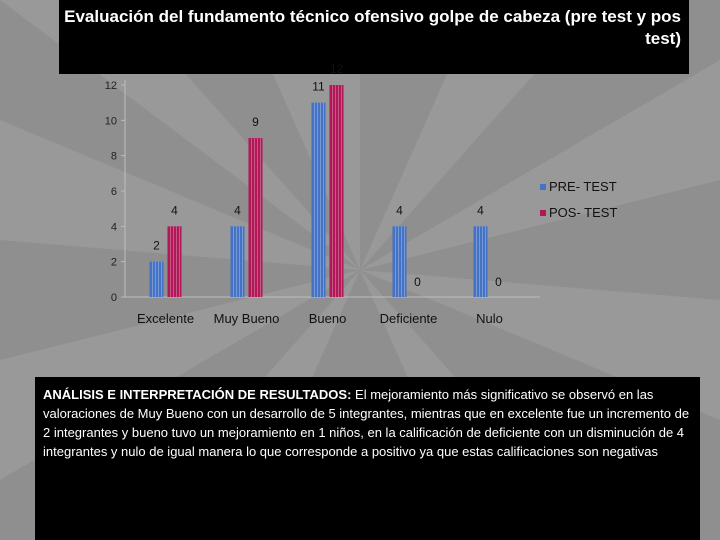  Describe the element at coordinates (114, 157) in the screenshot. I see `y-tick-label: 8` at that location.